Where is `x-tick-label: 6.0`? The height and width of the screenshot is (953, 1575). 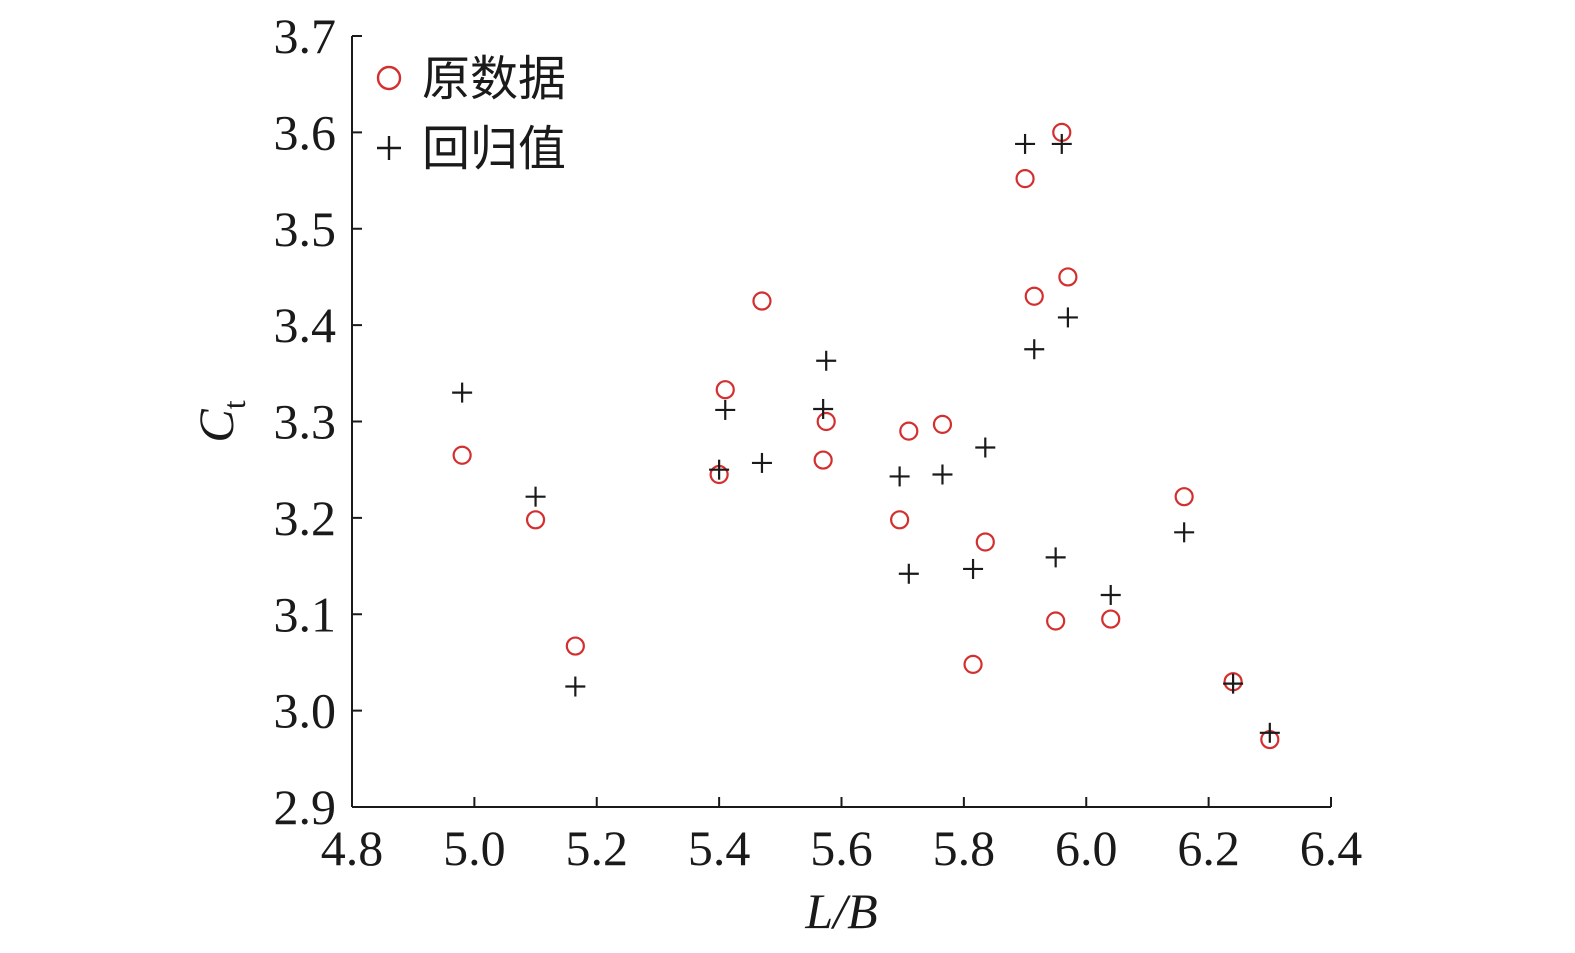 x-tick-label: 6.0 is located at coordinates (1086, 848).